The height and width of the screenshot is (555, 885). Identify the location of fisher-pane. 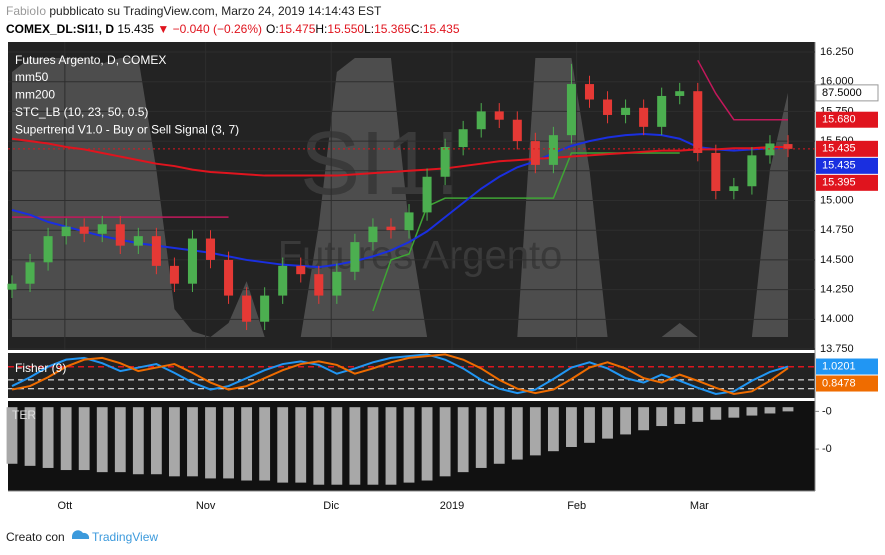
(411, 375).